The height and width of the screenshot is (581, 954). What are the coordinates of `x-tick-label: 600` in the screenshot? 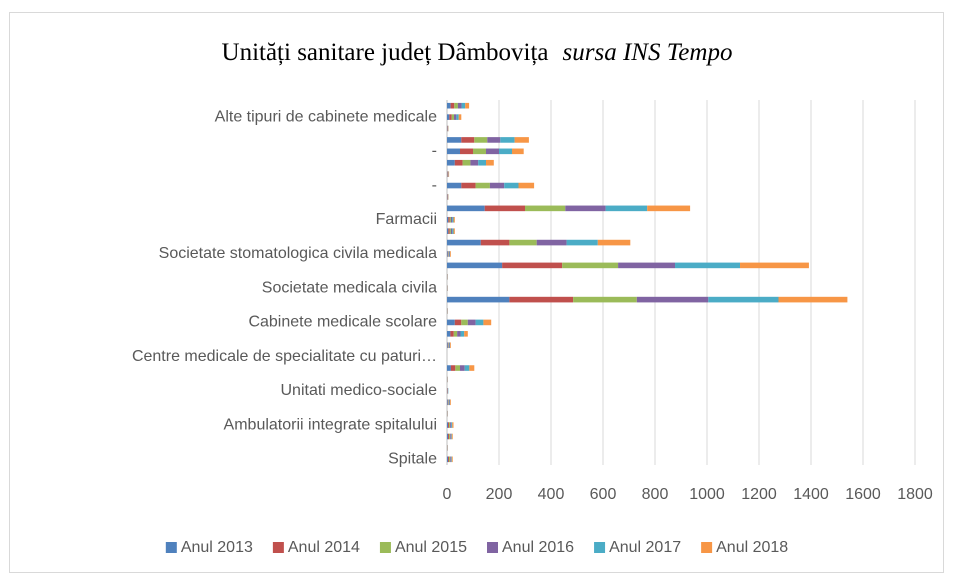 It's located at (603, 494).